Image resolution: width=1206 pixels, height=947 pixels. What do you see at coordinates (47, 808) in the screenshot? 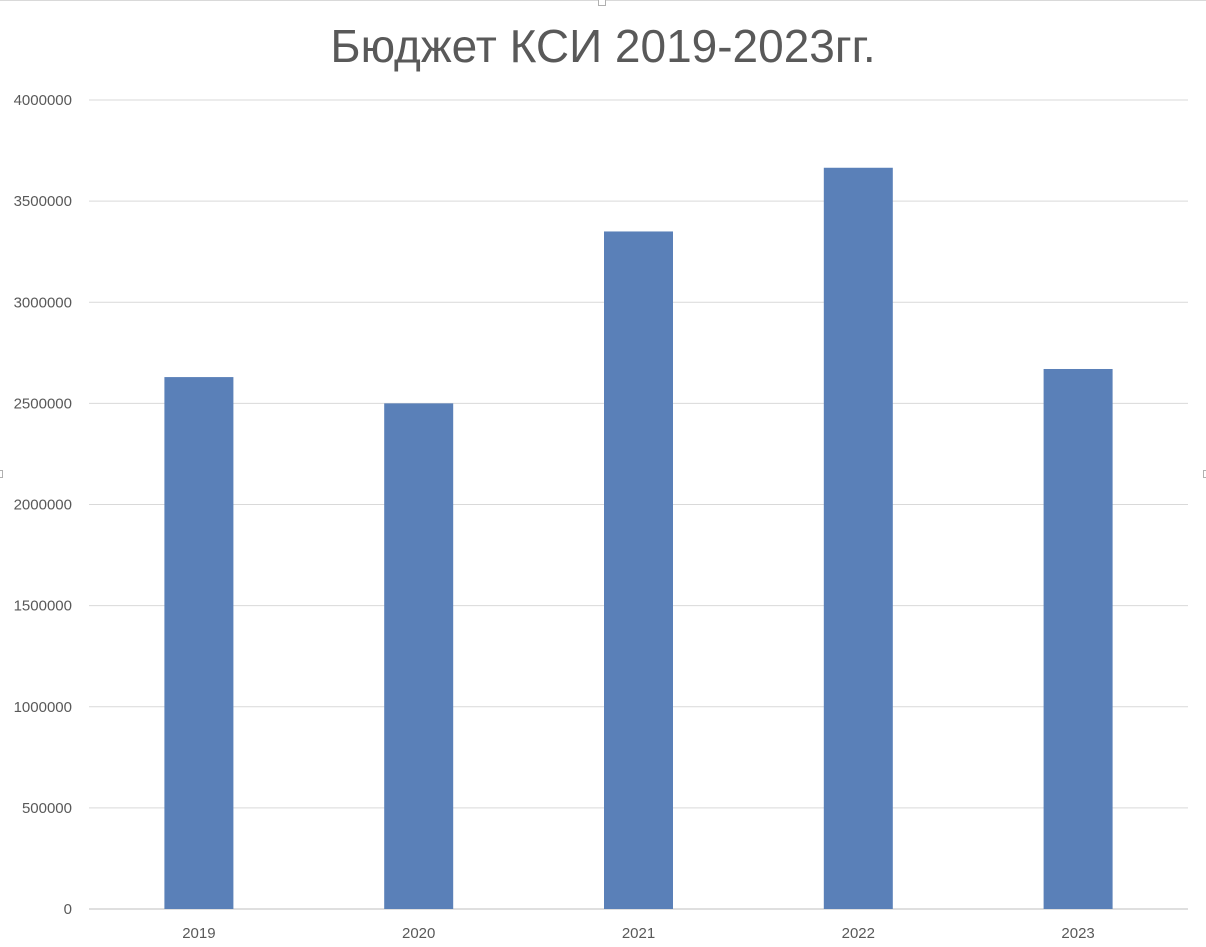
I see `y-tick-label: 500000` at bounding box center [47, 808].